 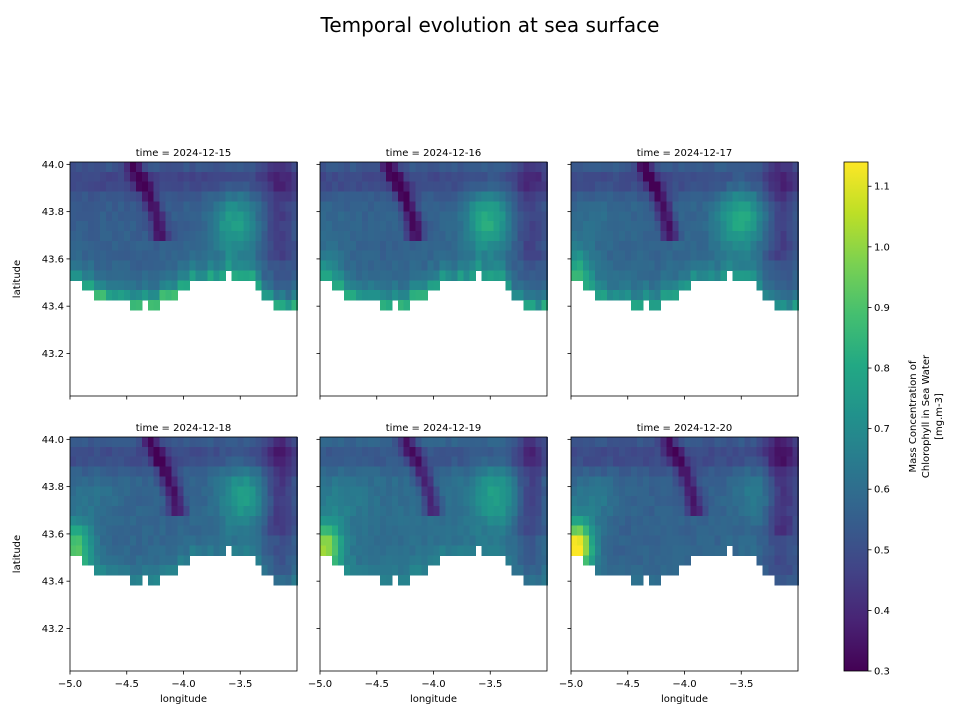 I want to click on colorbar-label-line: [mg.m-3], so click(x=939, y=416).